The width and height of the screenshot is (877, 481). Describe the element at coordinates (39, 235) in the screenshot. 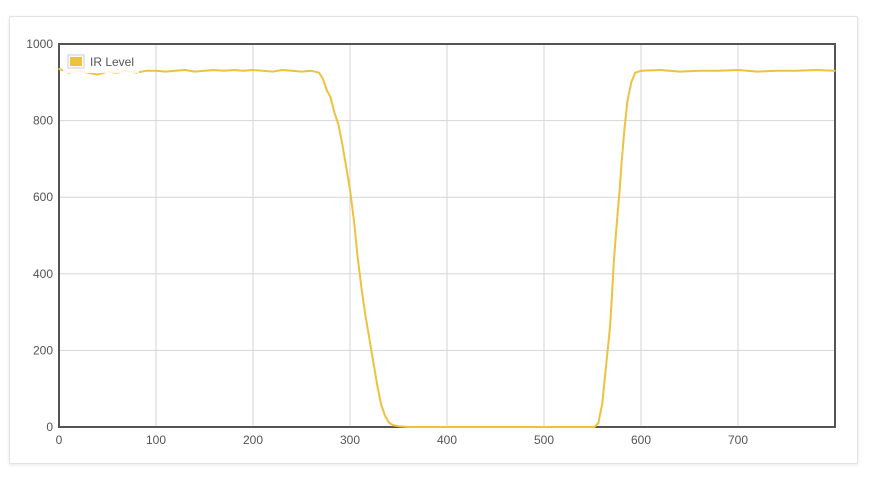

I see `y-axis-ticks: 0 200 400 600 800 1000` at that location.